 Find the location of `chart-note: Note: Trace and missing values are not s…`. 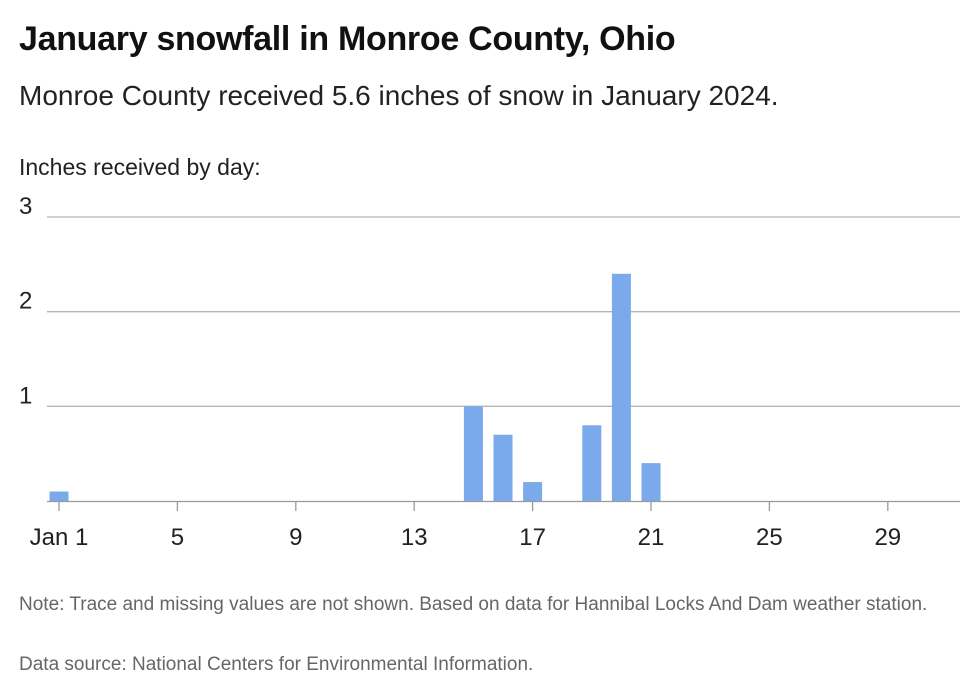

chart-note: Note: Trace and missing values are not s… is located at coordinates (473, 604).